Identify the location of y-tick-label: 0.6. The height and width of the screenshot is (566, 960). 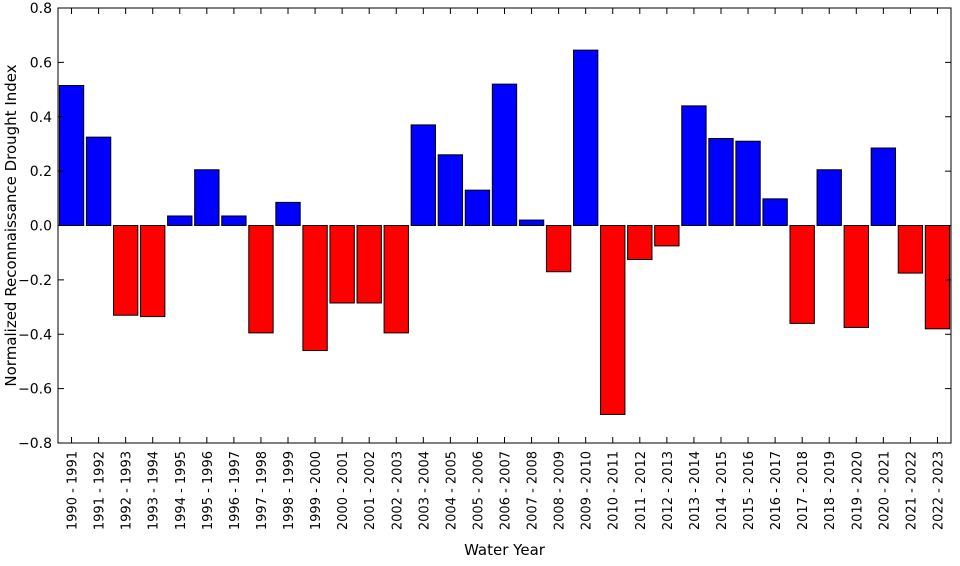
(41, 63).